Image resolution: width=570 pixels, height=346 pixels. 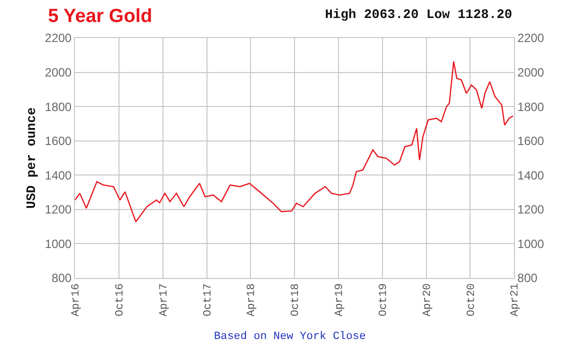 I want to click on x-tick-label: Apr19, so click(x=340, y=299).